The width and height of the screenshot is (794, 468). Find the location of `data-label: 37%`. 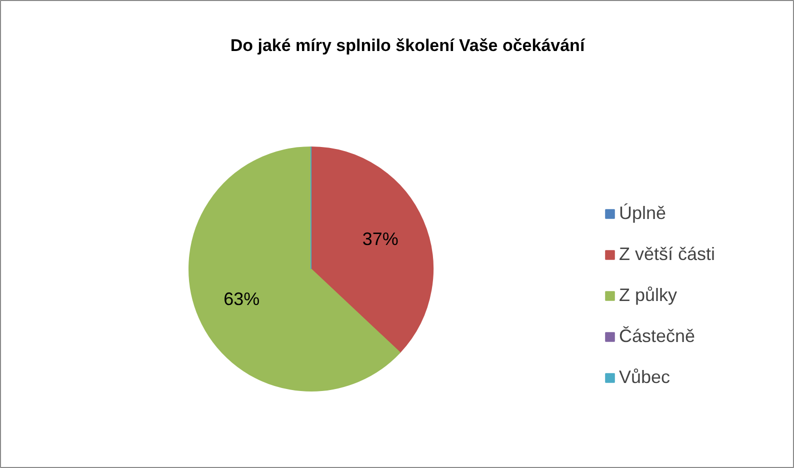

data-label: 37% is located at coordinates (380, 238).